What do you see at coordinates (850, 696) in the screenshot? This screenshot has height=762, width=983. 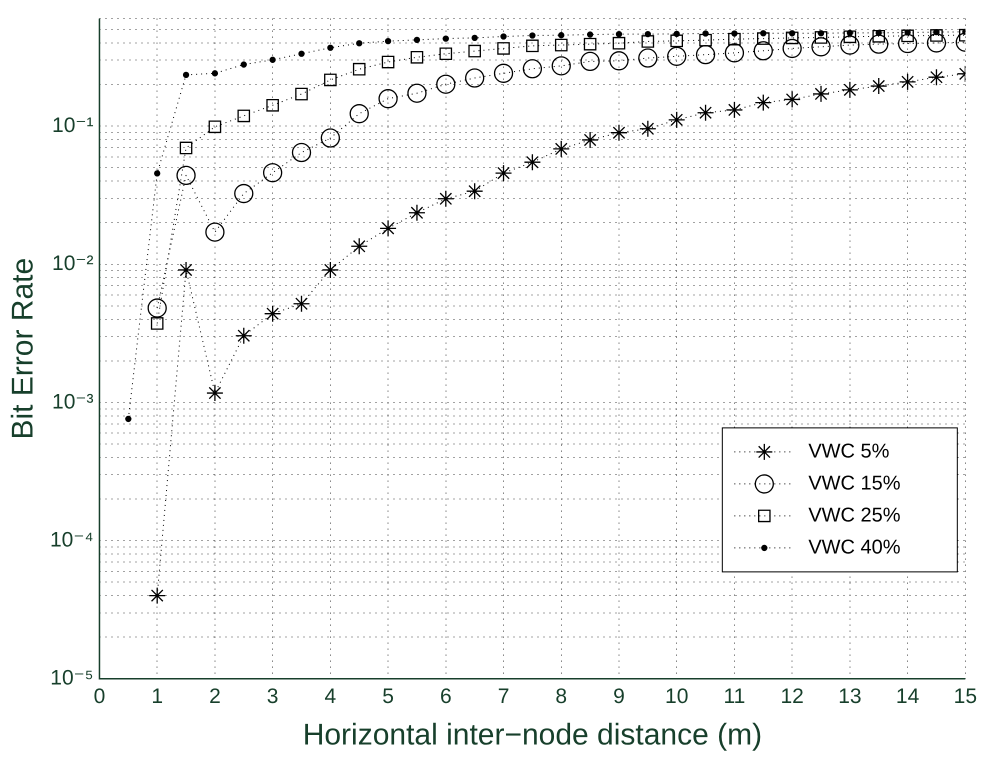 I see `x-tick-label: 13` at bounding box center [850, 696].